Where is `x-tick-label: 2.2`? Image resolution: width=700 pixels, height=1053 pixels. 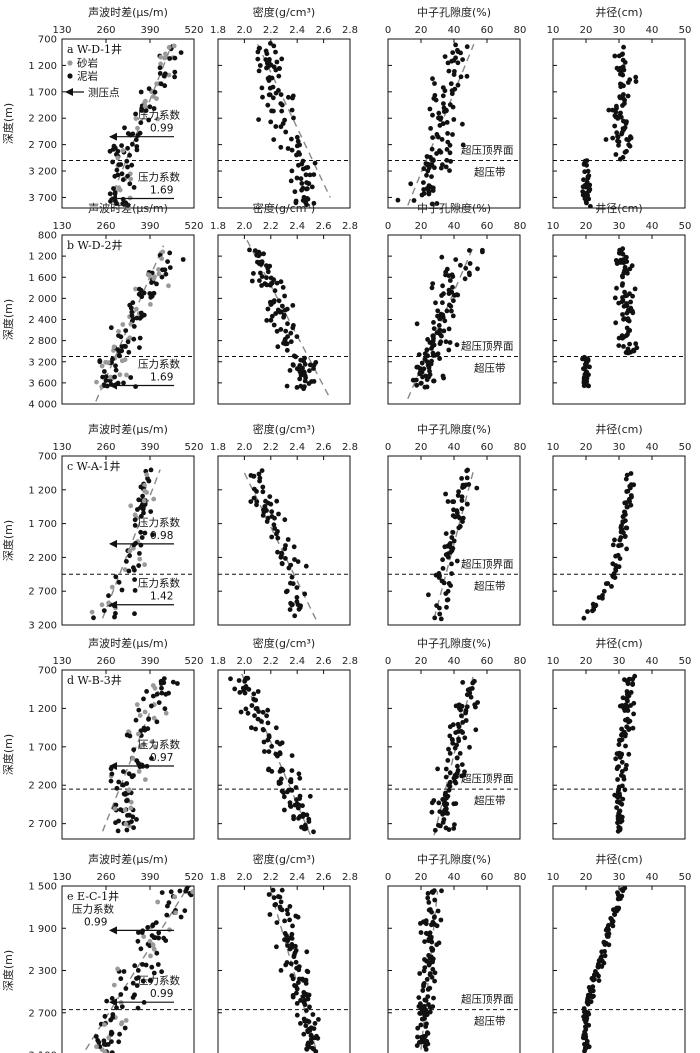
x-tick-label: 2.2 is located at coordinates (271, 30).